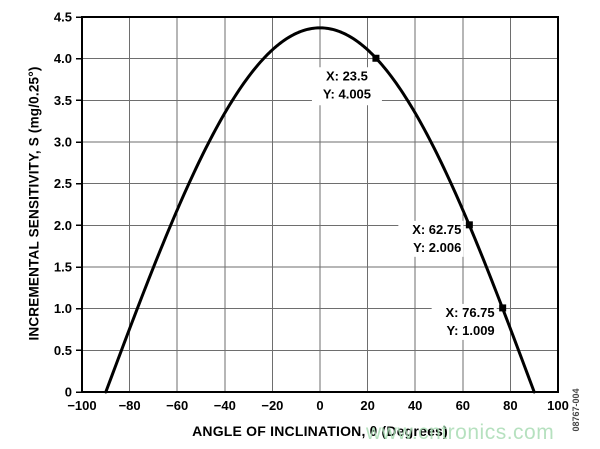  I want to click on annotation-label-line: X: 62.75, so click(436, 229).